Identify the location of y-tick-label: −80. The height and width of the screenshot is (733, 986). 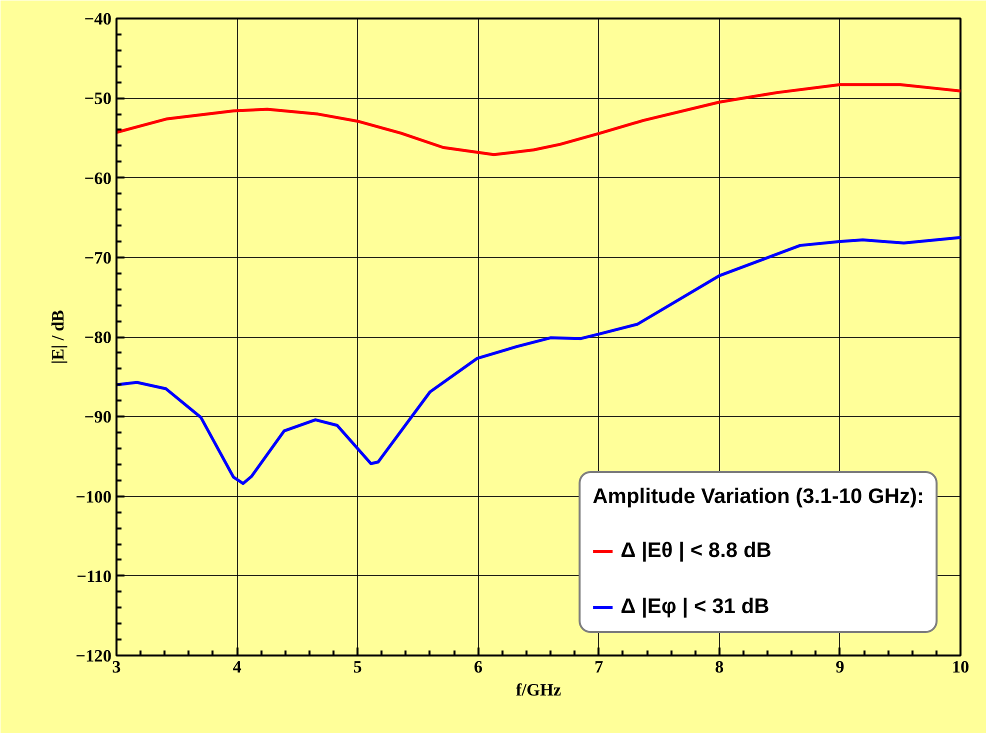
(98, 337).